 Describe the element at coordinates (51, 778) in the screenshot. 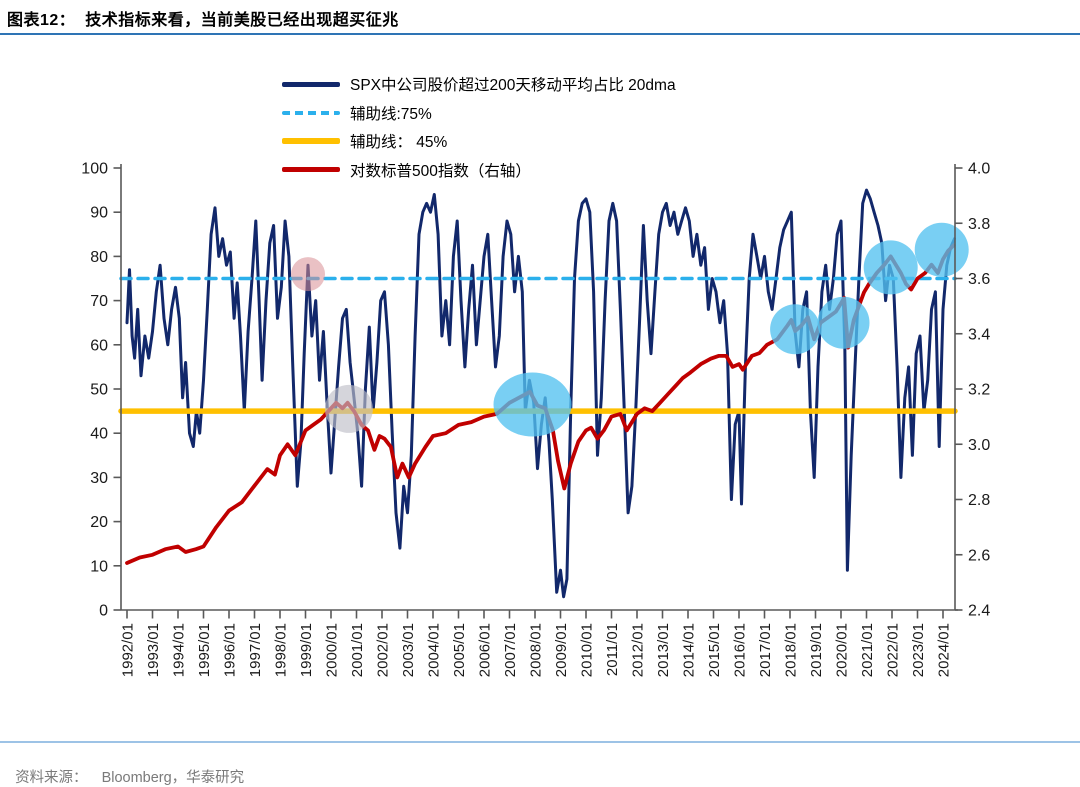

I see `source-label: 资料来源：` at that location.